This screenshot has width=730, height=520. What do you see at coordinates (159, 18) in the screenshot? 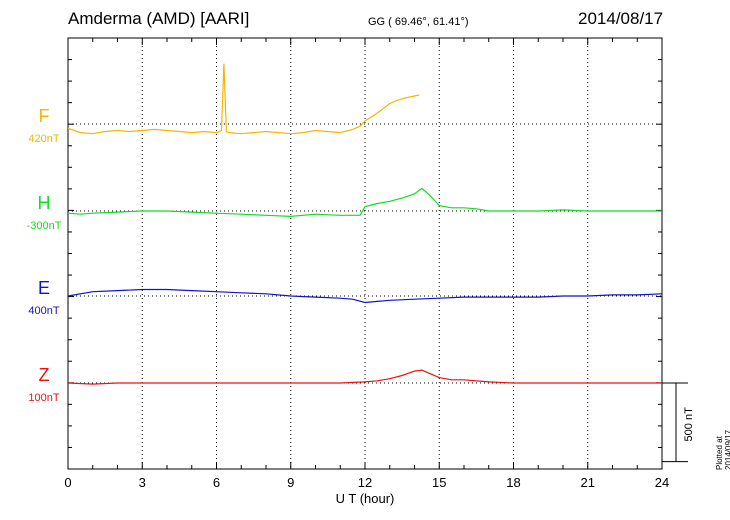
I see `chart-title: Amderma (AMD) [AARI]` at bounding box center [159, 18].